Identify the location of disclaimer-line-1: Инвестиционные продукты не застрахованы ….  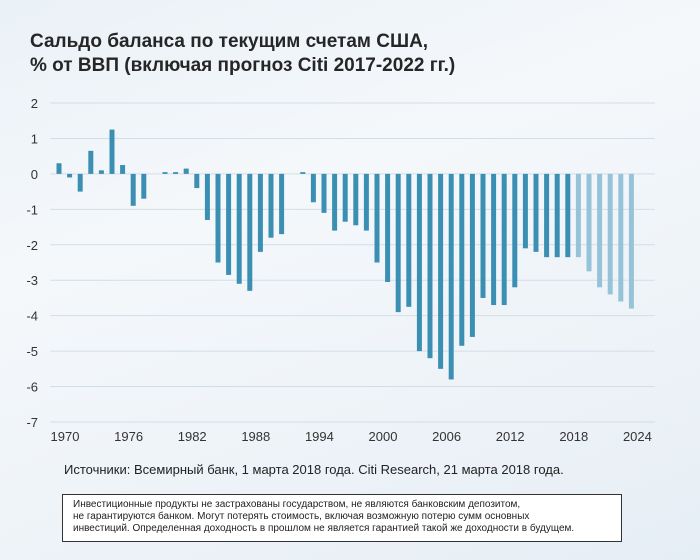
(297, 504).